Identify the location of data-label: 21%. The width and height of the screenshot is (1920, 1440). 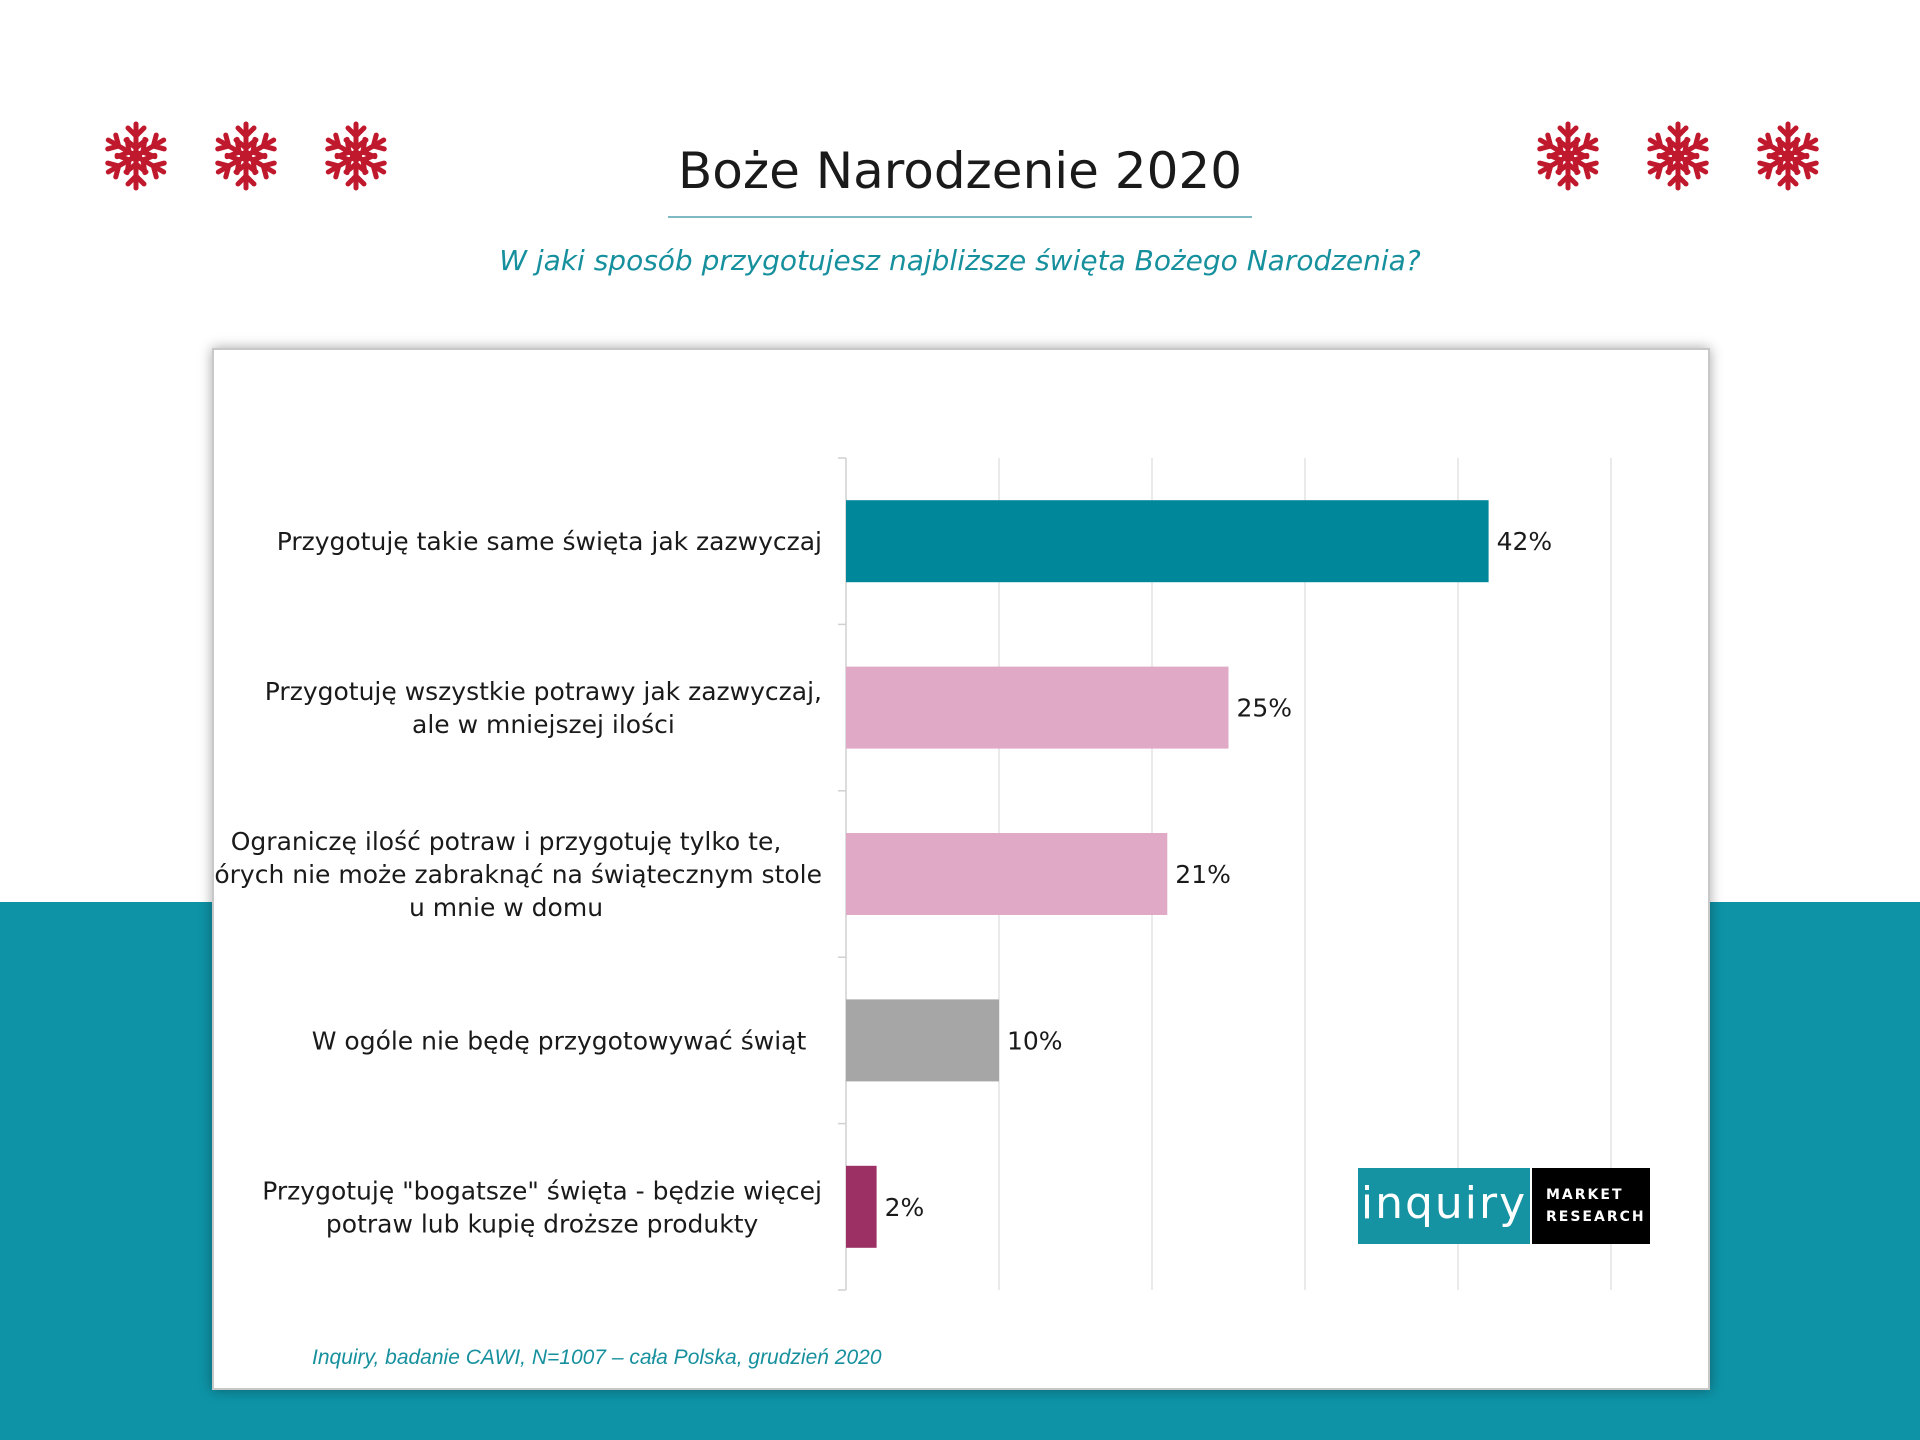
(1203, 874).